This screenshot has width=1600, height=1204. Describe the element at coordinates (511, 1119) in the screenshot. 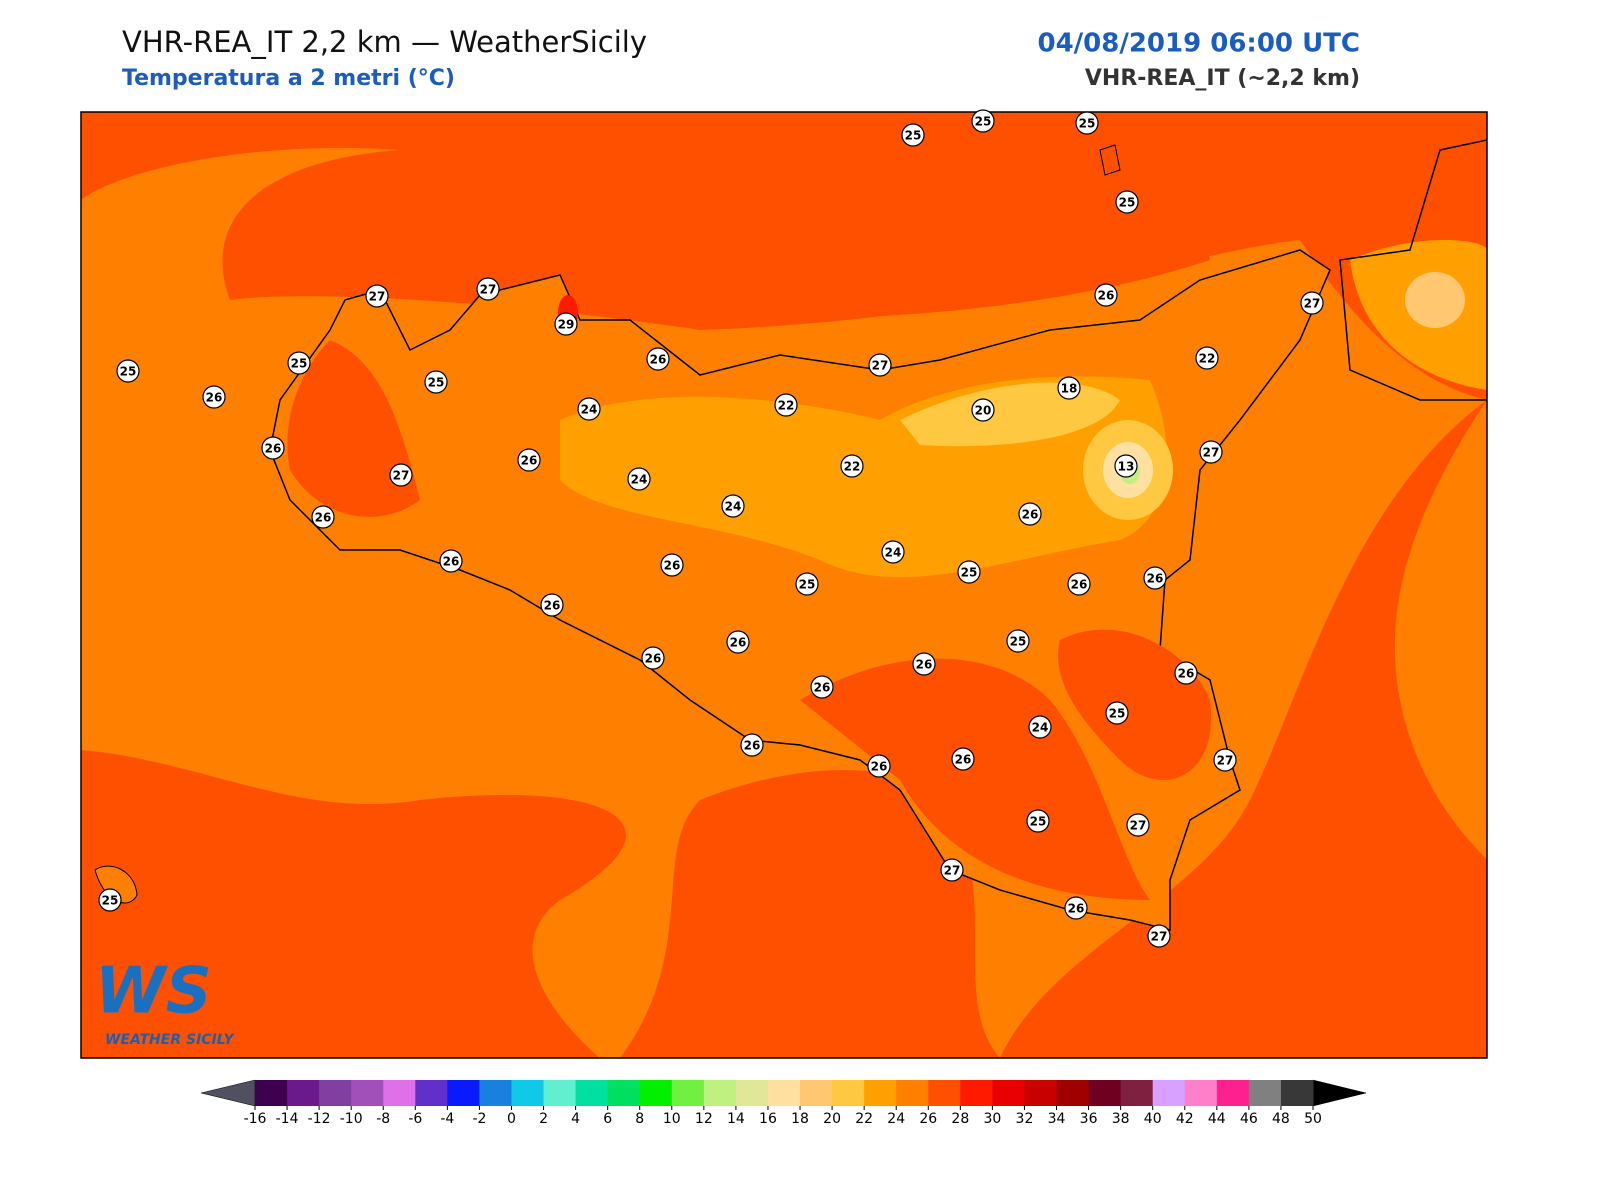

I see `colorbar-tick-label: 0` at that location.